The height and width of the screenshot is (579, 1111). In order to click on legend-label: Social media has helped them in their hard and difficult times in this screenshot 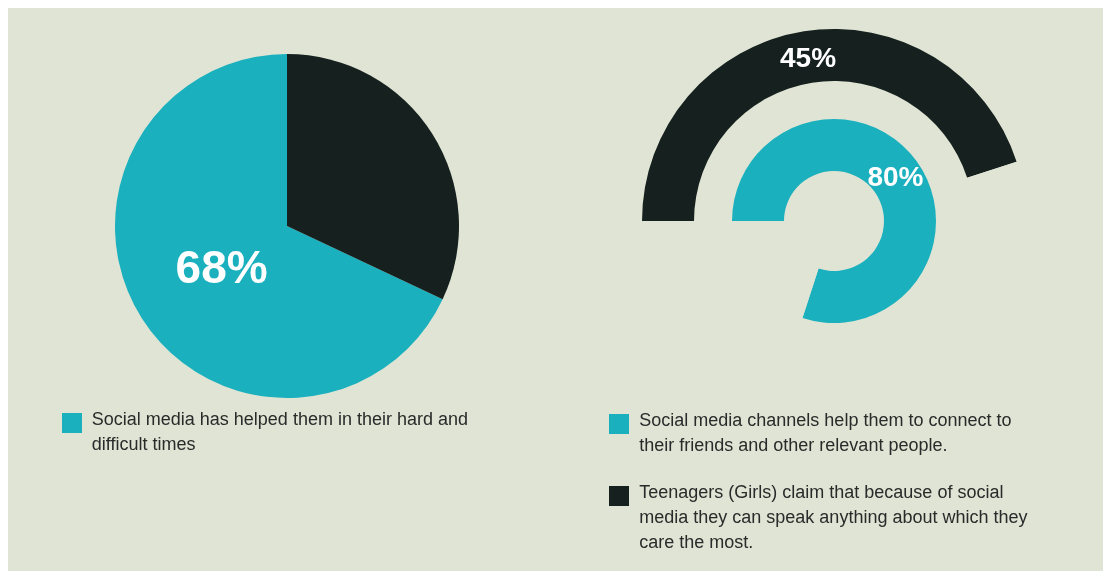, I will do `click(280, 432)`.